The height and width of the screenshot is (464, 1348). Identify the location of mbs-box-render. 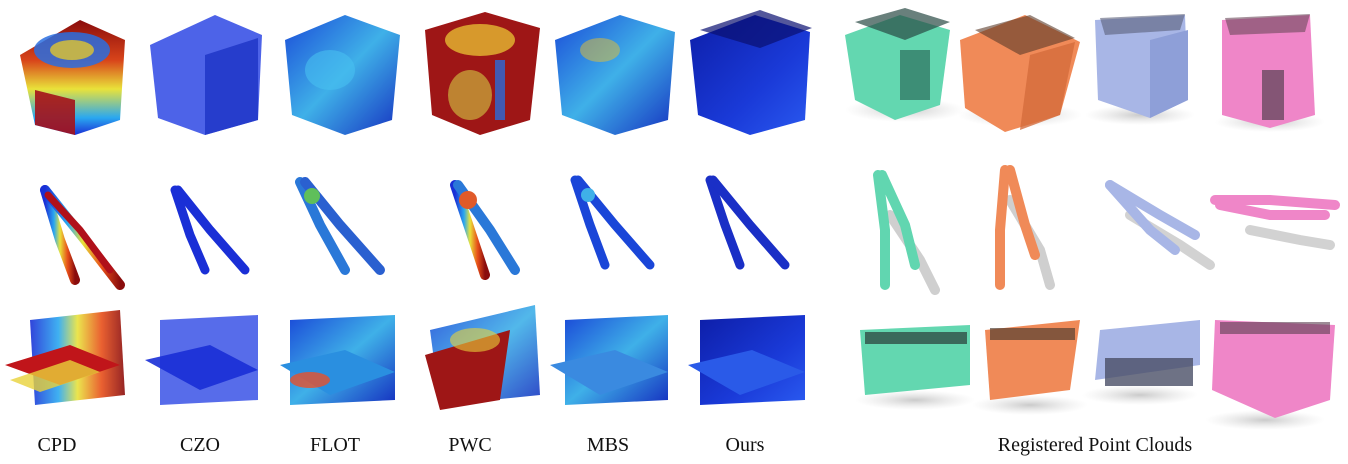
(615, 75).